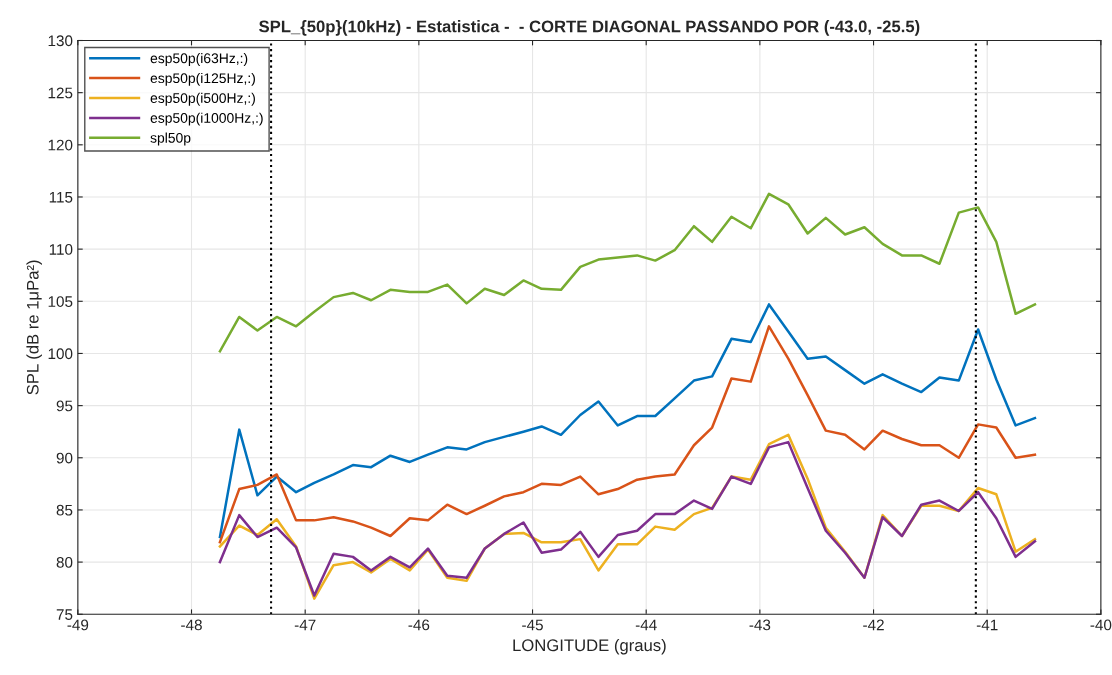  What do you see at coordinates (646, 625) in the screenshot?
I see `x-tick-label: -44` at bounding box center [646, 625].